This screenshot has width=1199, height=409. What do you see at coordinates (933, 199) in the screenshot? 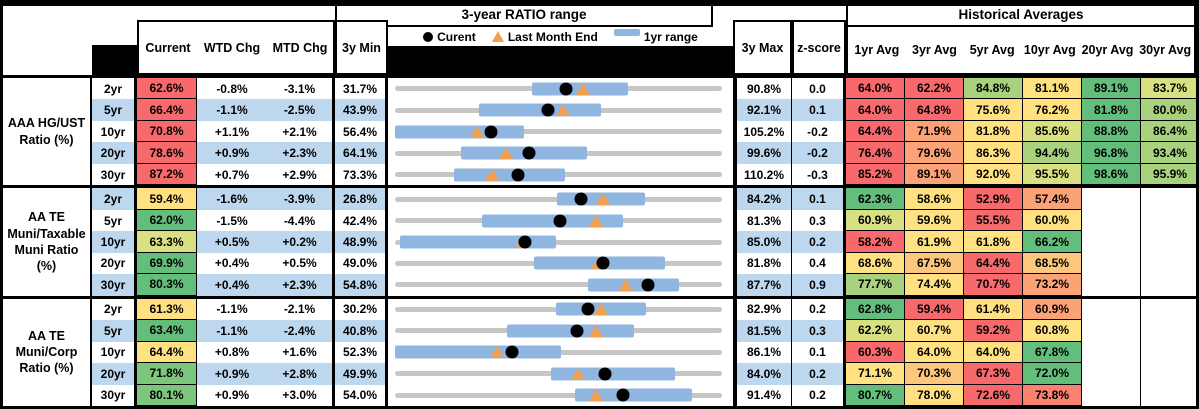
I see `avg-cell: 58.6%` at bounding box center [933, 199].